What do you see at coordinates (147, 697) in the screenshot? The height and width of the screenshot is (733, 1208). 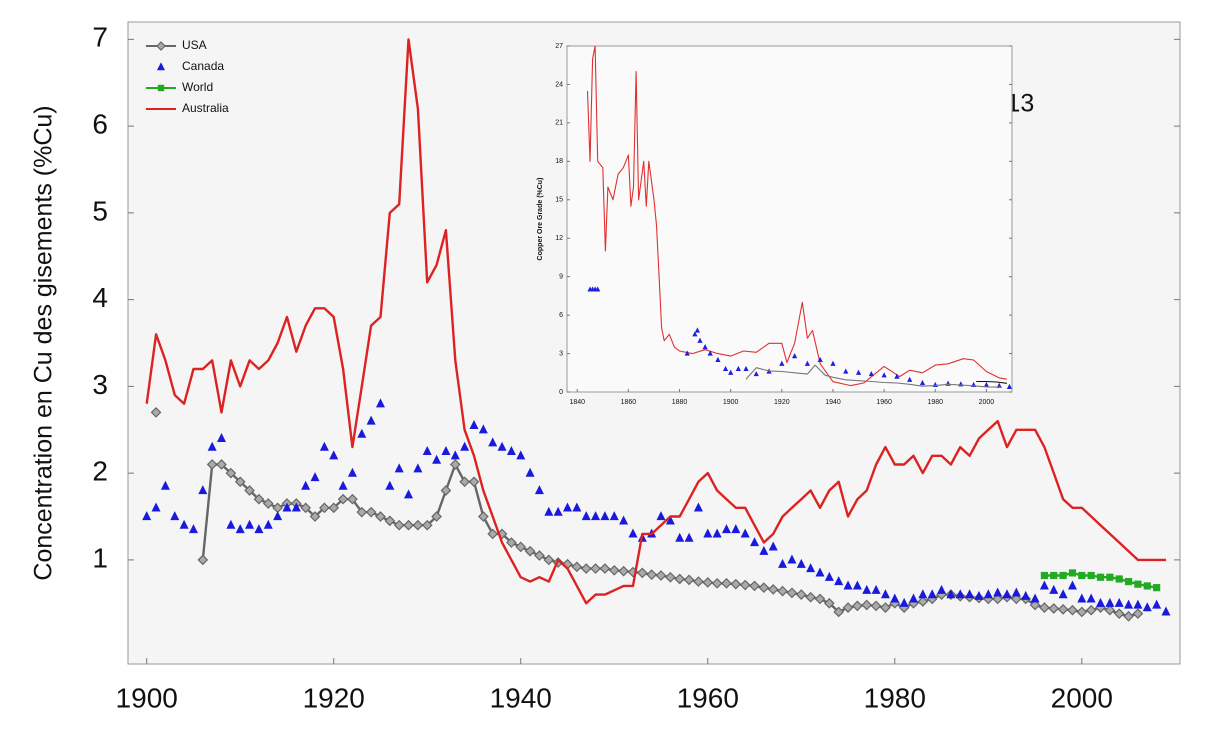 I see `x-tick-label: 1900` at bounding box center [147, 697].